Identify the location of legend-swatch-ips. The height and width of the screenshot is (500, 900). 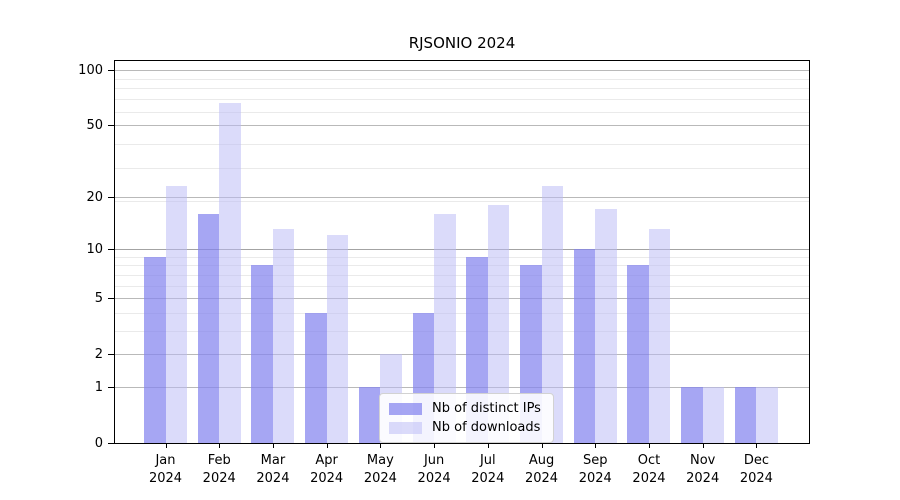
(405, 408).